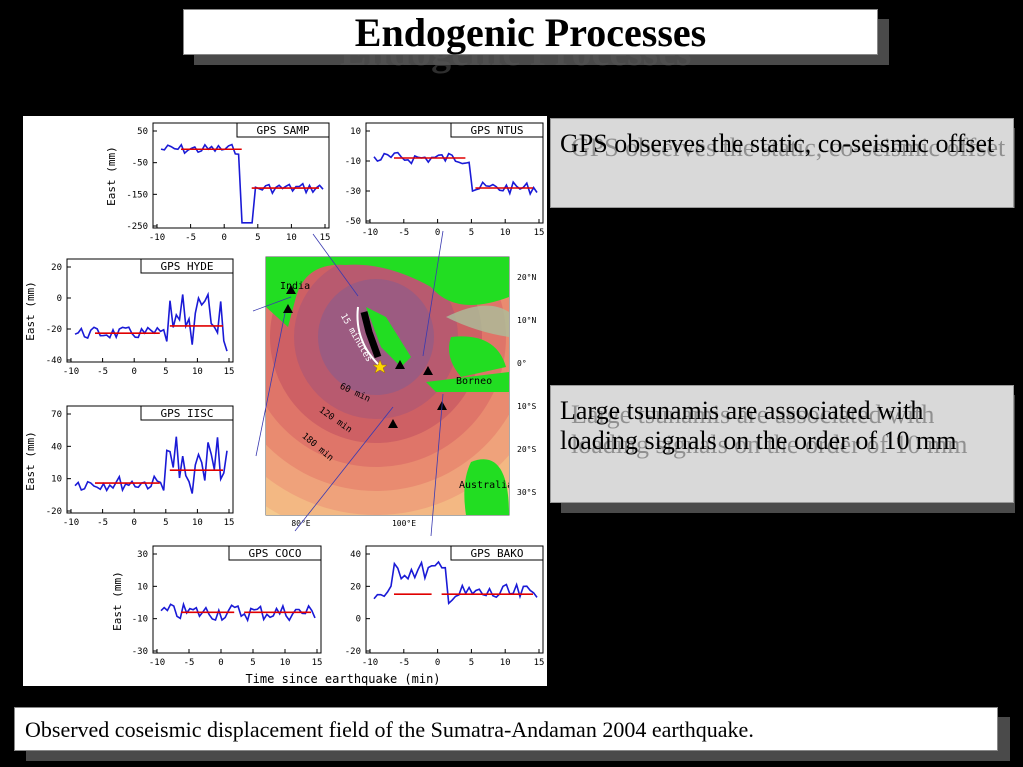 The image size is (1023, 767). Describe the element at coordinates (526, 320) in the screenshot. I see `latitude-label: 10°N` at that location.